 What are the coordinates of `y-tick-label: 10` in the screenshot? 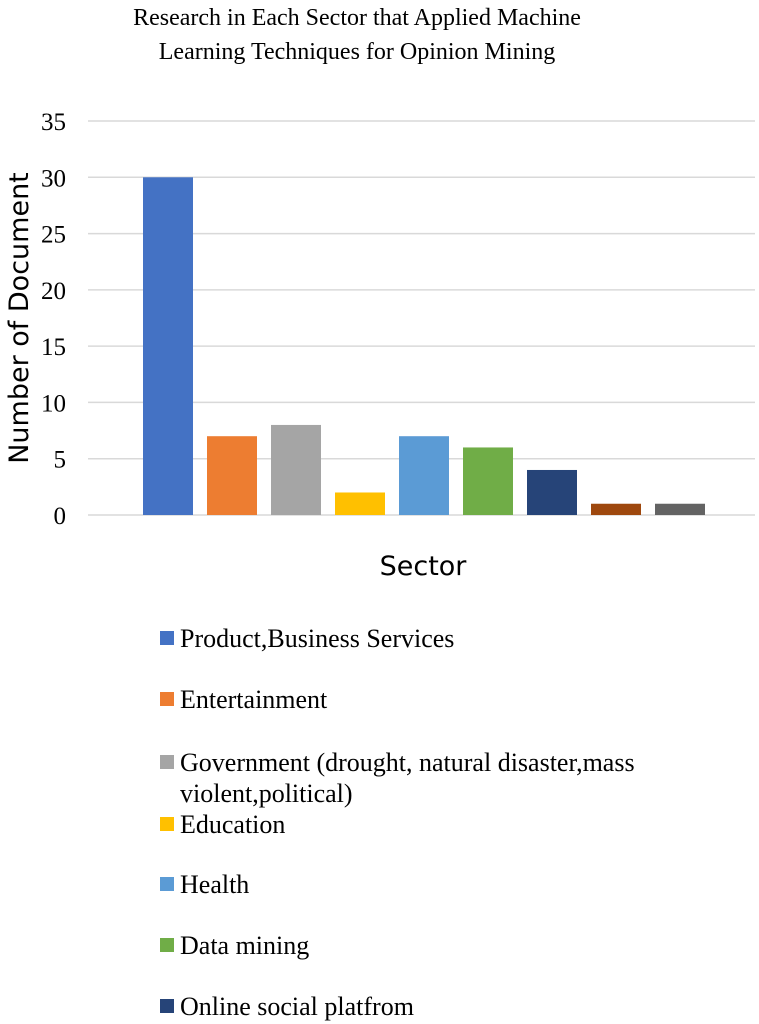 It's located at (53, 403).